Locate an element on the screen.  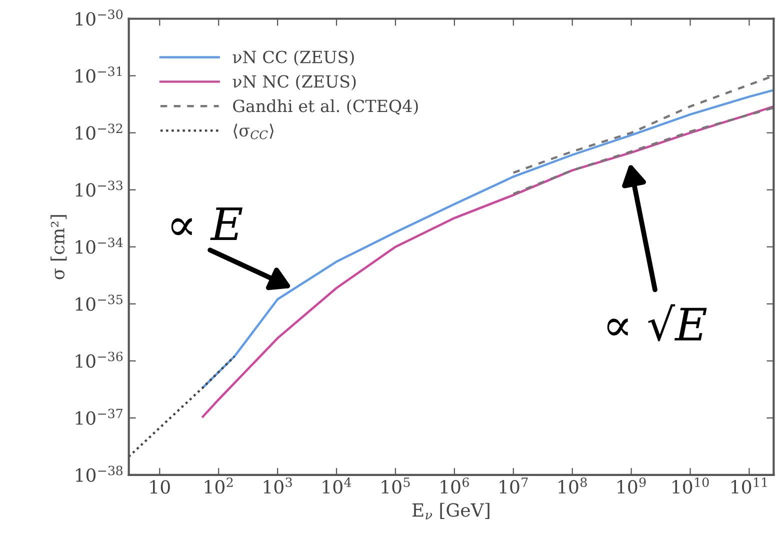
x-tick-label: 10$^{5}$ is located at coordinates (396, 486).